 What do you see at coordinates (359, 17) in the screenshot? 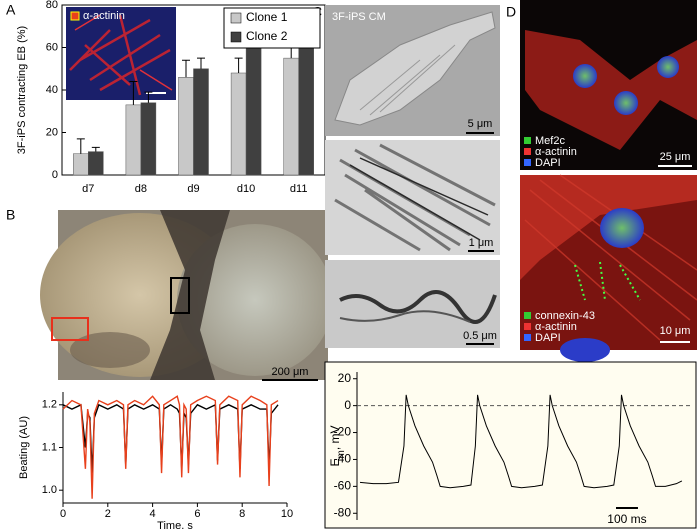
I see `image-title: 3F-iPS CM` at bounding box center [359, 17].